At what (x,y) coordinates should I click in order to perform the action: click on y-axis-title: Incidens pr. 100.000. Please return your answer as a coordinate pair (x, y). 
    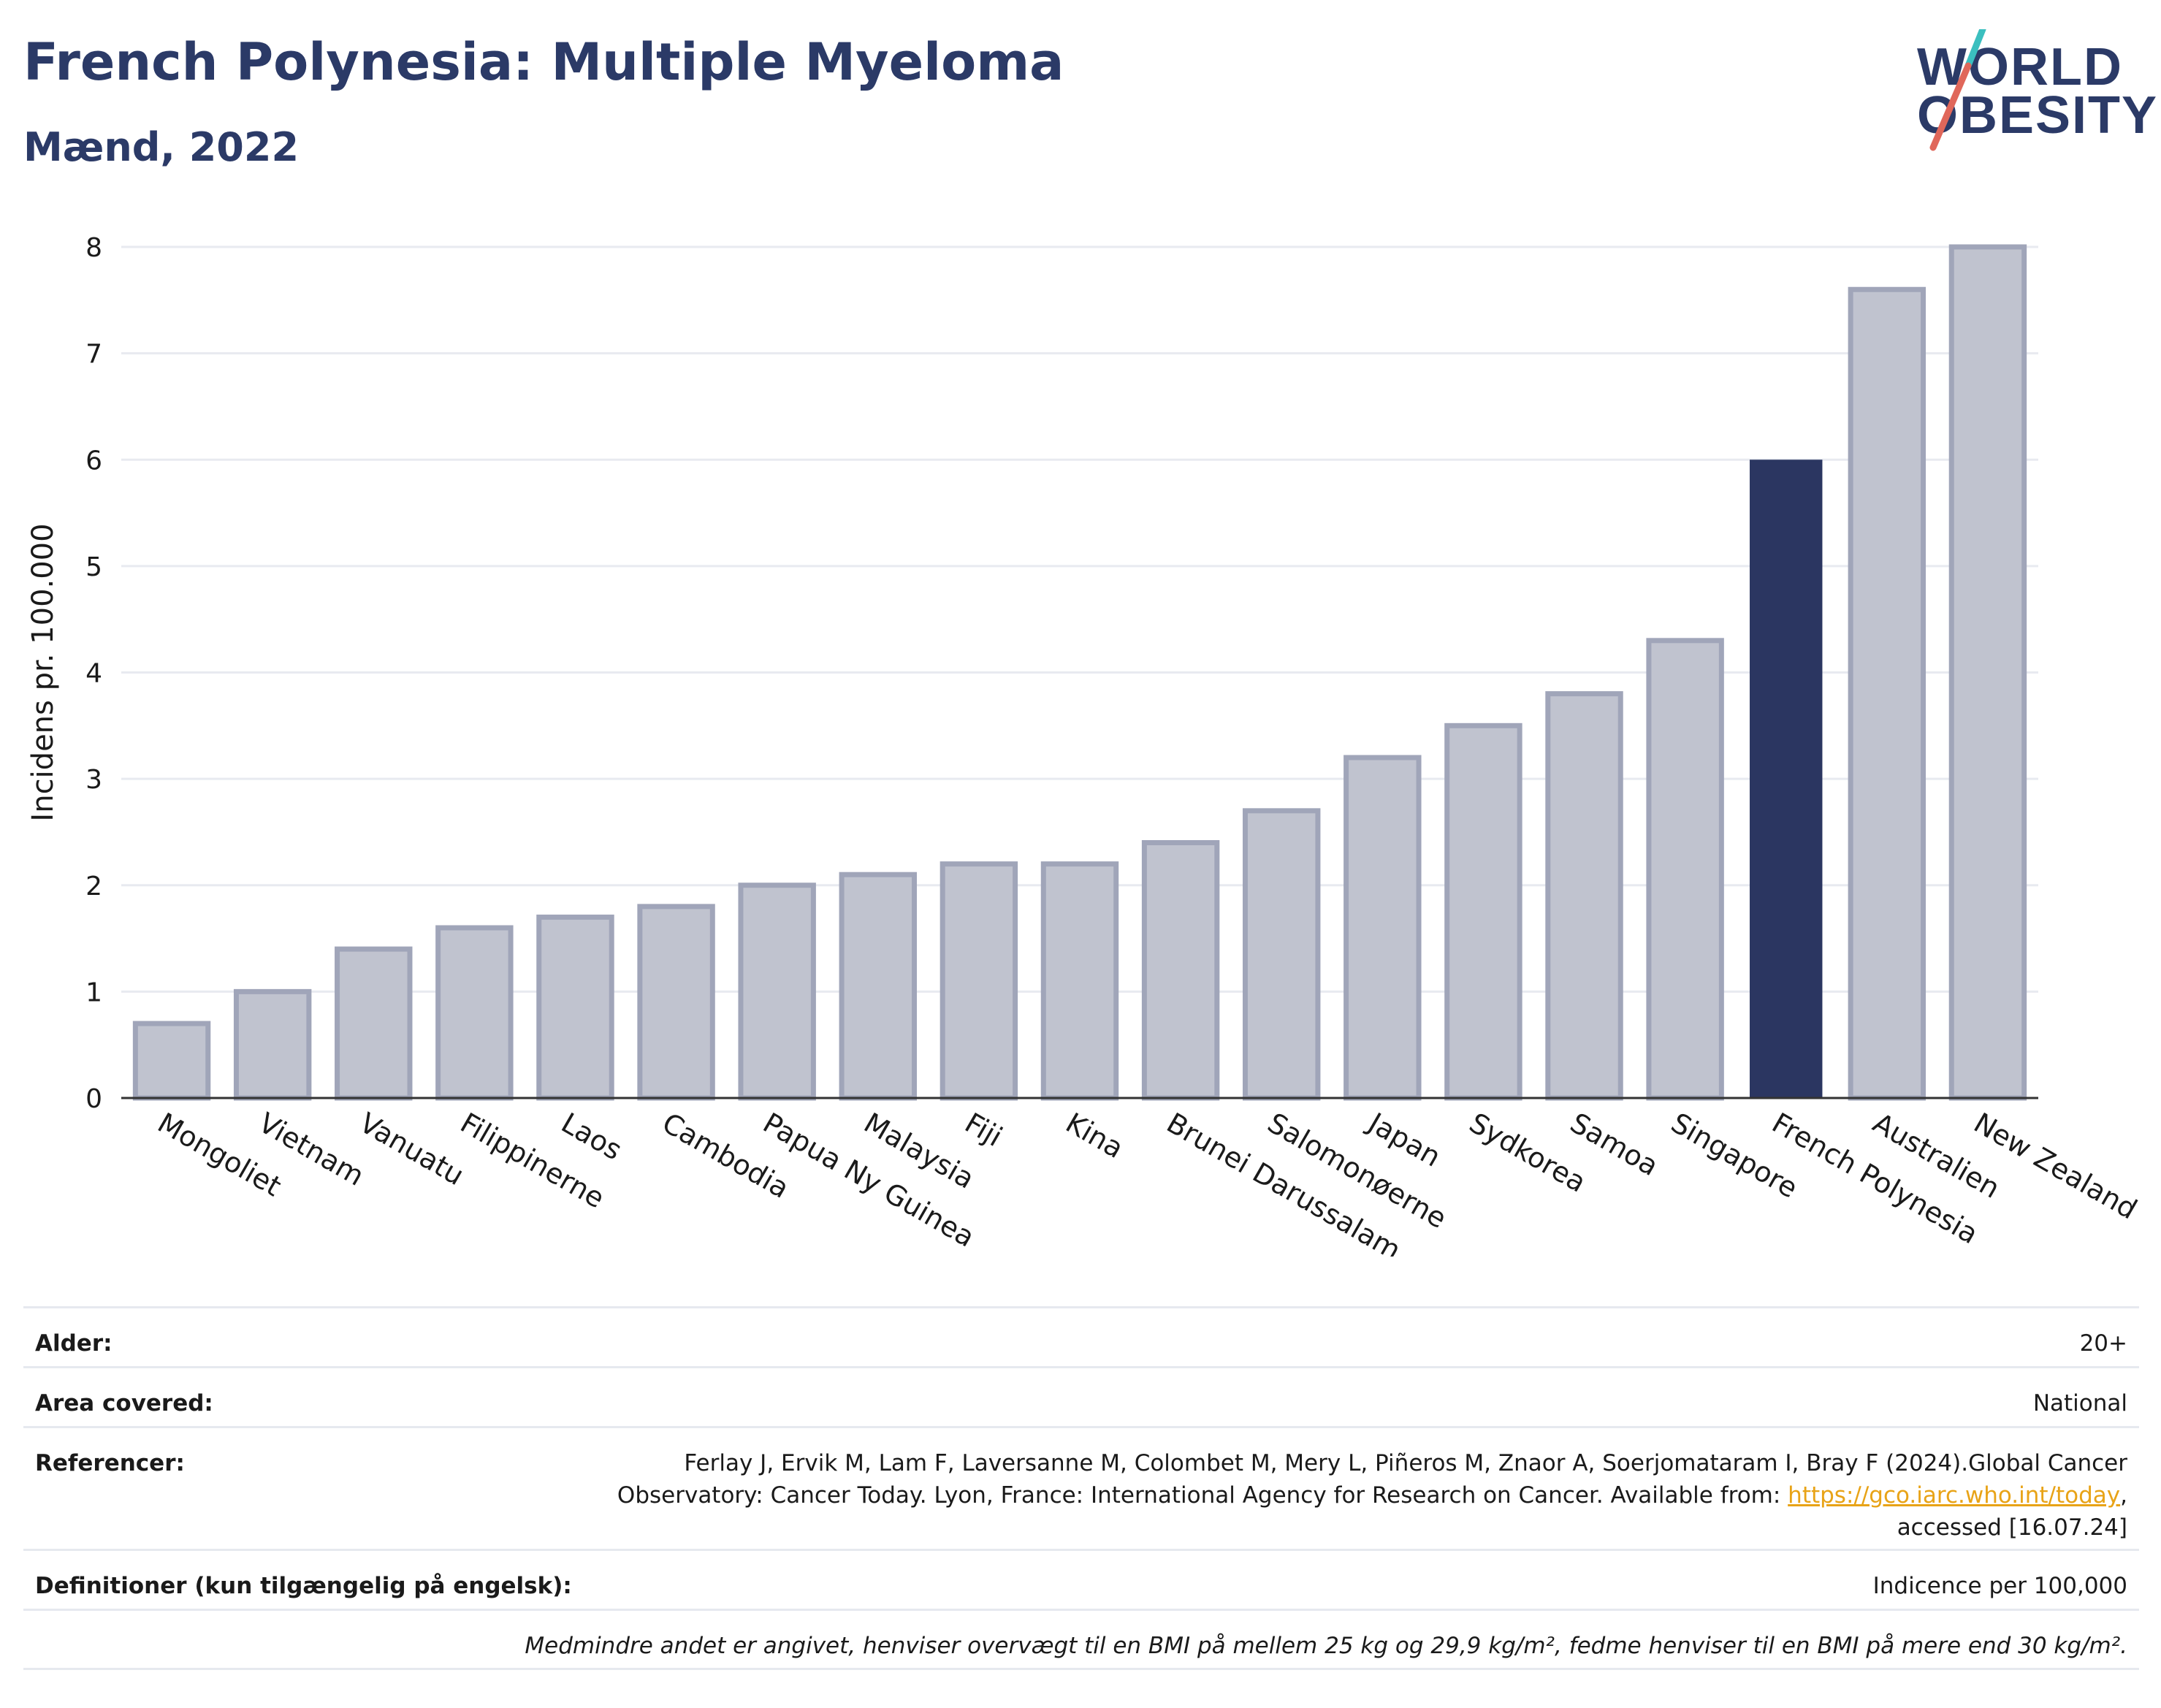
    Looking at the image, I should click on (43, 672).